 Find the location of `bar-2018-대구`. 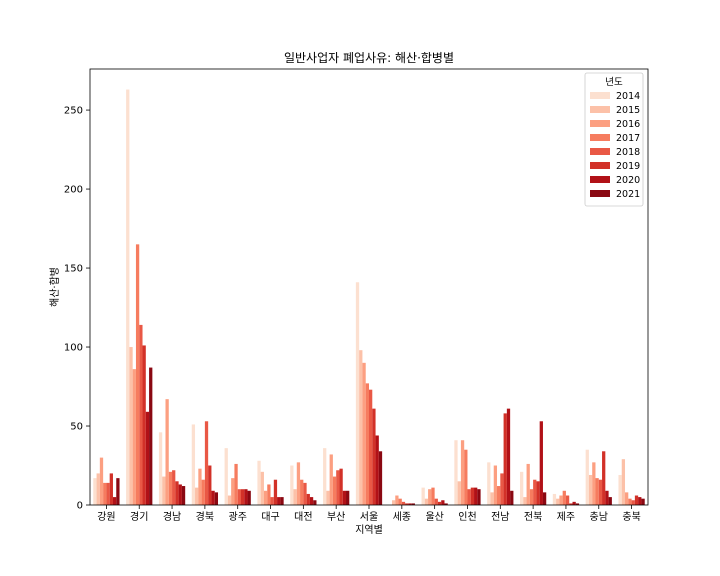

bar-2018-대구 is located at coordinates (272, 501).